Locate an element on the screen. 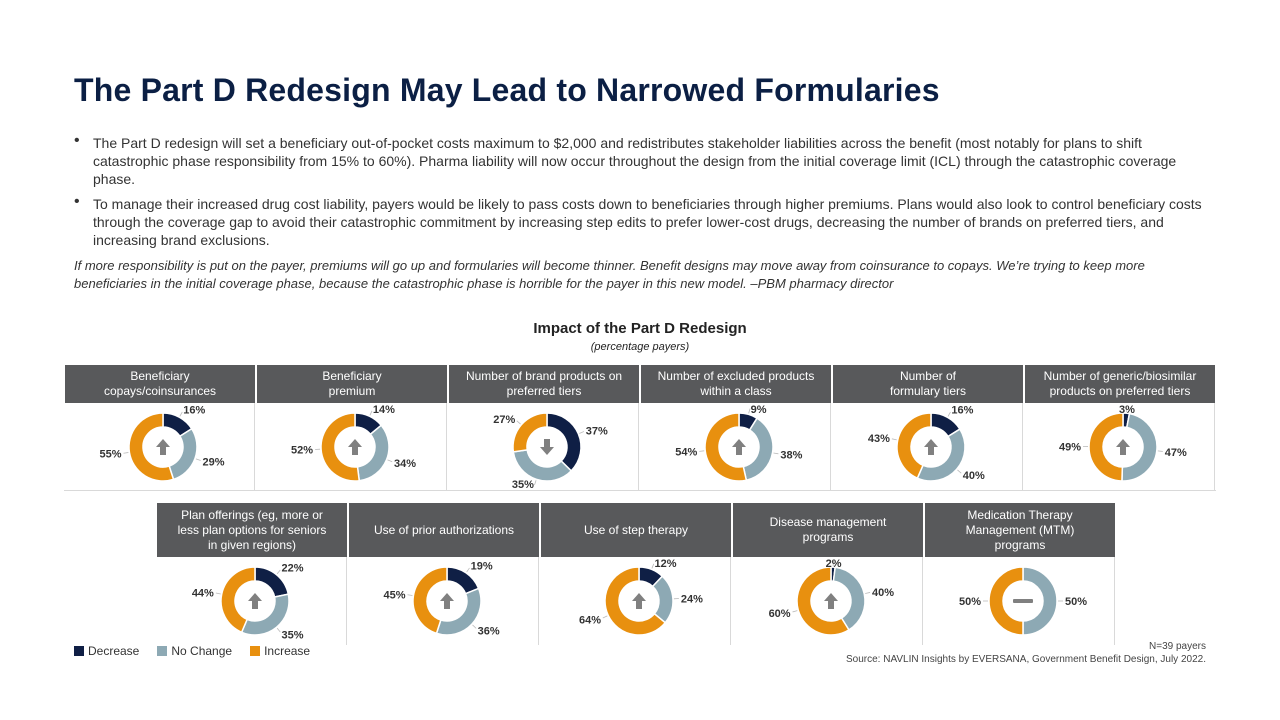 The height and width of the screenshot is (720, 1280). slice-label-decrease: 9% is located at coordinates (759, 410).